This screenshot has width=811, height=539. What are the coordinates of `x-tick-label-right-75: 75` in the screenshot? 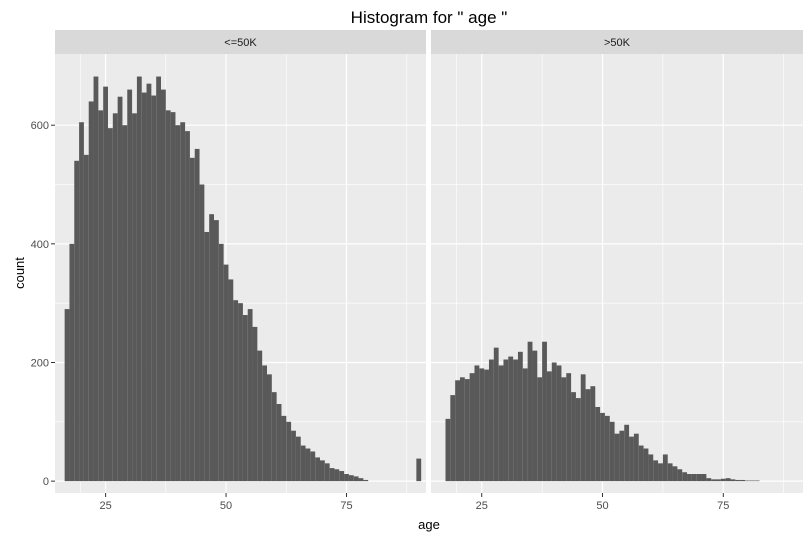 It's located at (723, 506).